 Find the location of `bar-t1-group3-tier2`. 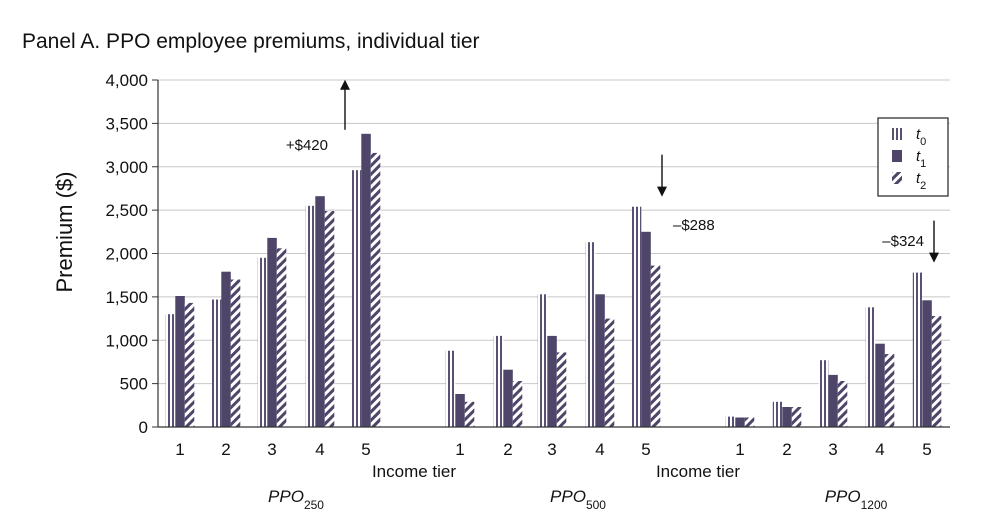

bar-t1-group3-tier2 is located at coordinates (787, 417).